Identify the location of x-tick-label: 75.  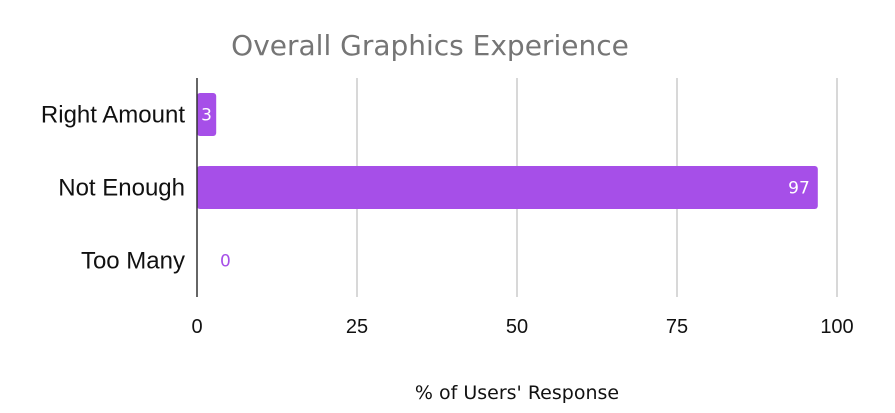
(677, 327).